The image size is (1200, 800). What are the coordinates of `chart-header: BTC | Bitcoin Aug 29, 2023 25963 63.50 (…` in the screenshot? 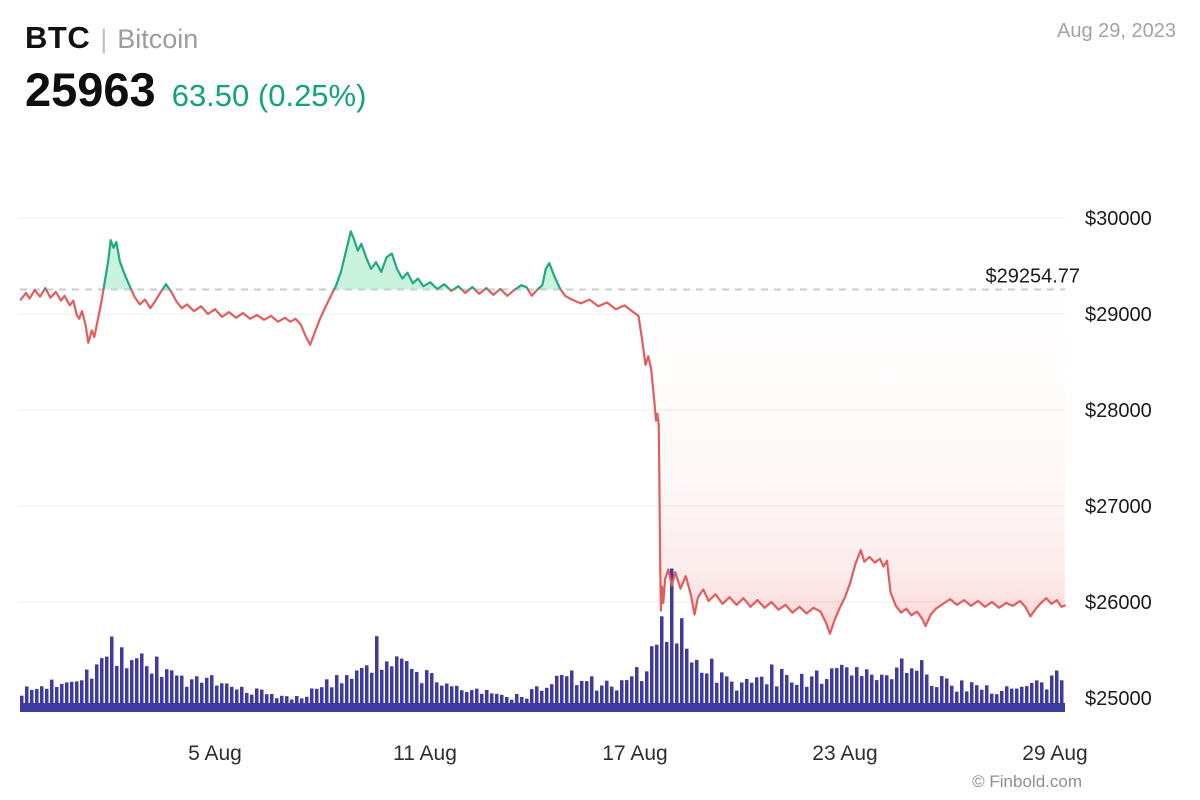 It's located at (600, 59).